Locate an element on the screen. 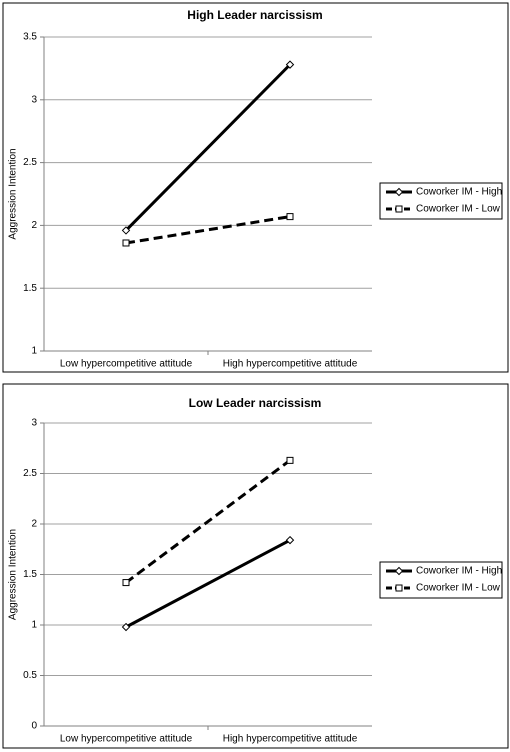 This screenshot has height=752, width=510. y-tick-label: 0 is located at coordinates (34, 726).